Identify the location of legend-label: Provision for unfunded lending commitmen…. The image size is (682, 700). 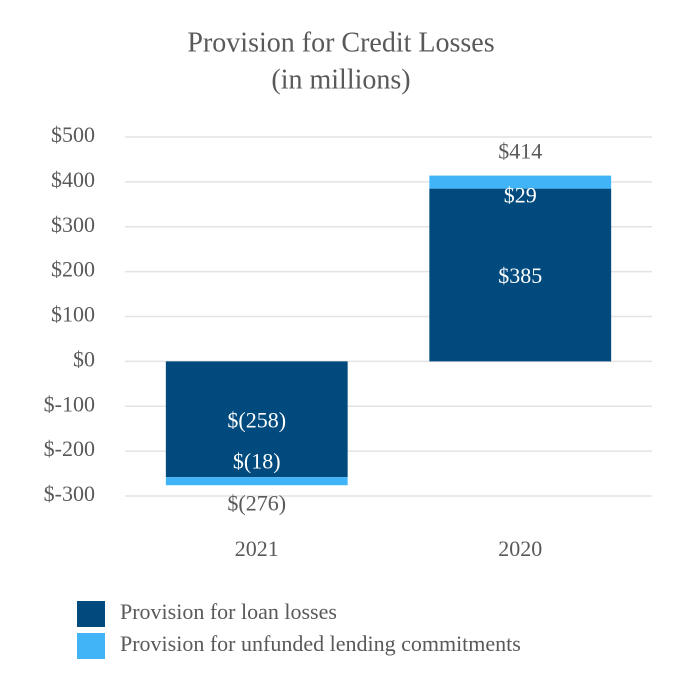
(320, 643).